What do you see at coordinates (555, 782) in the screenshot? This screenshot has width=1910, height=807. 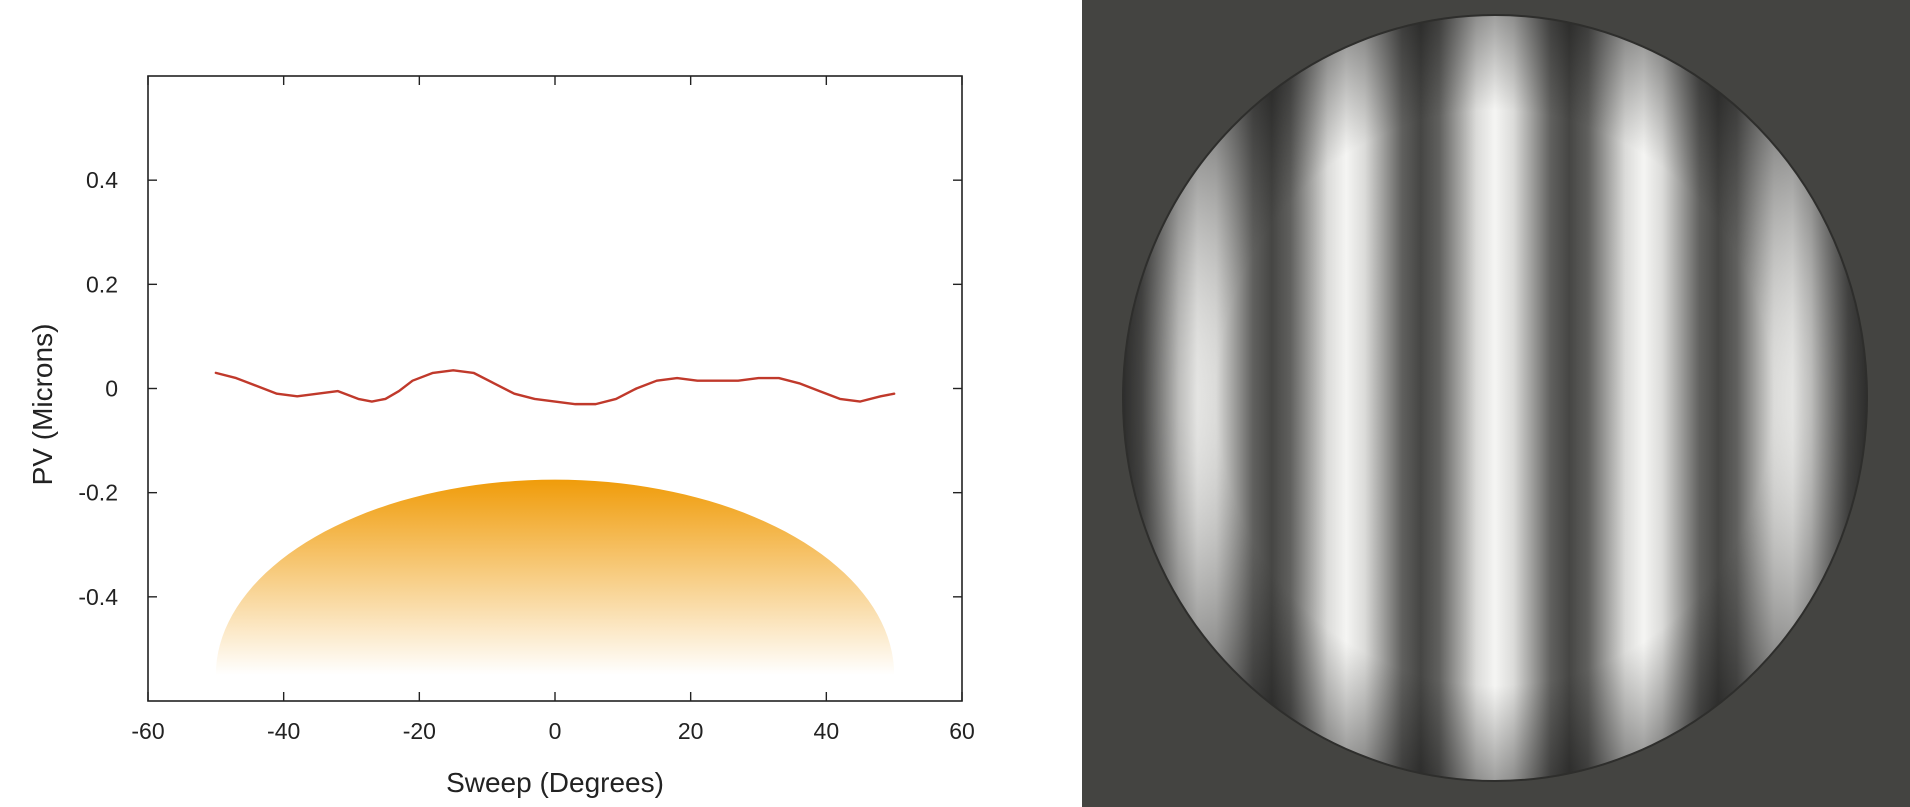 I see `x-axis-label: Sweep (Degrees)` at bounding box center [555, 782].